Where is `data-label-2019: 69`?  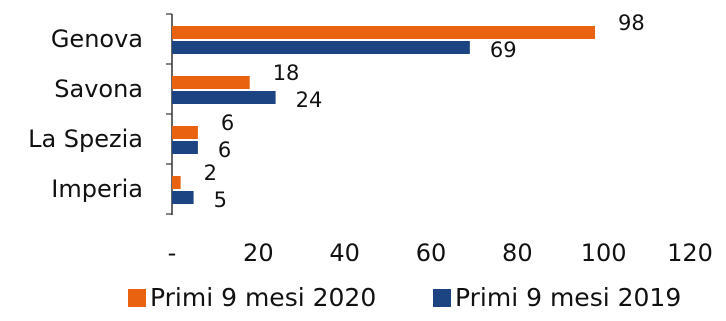
data-label-2019: 69 is located at coordinates (503, 50).